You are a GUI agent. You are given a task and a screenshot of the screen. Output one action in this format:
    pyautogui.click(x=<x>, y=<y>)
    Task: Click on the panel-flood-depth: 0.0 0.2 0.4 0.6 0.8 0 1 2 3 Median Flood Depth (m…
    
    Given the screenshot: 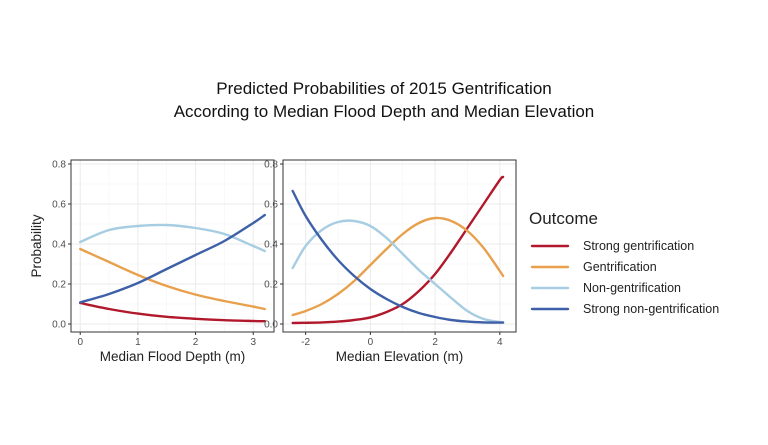 What is the action you would take?
    pyautogui.click(x=163, y=261)
    